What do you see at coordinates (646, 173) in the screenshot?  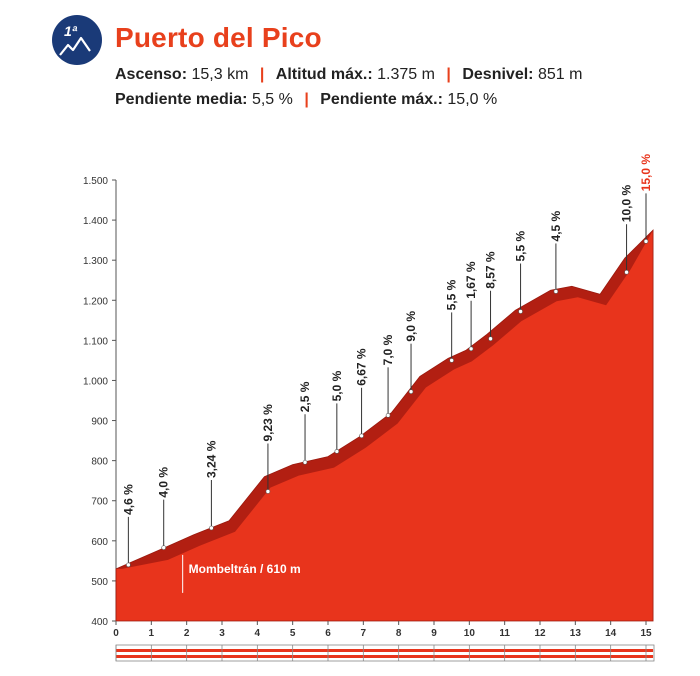 I see `gradient-label: 15,0 %` at bounding box center [646, 173].